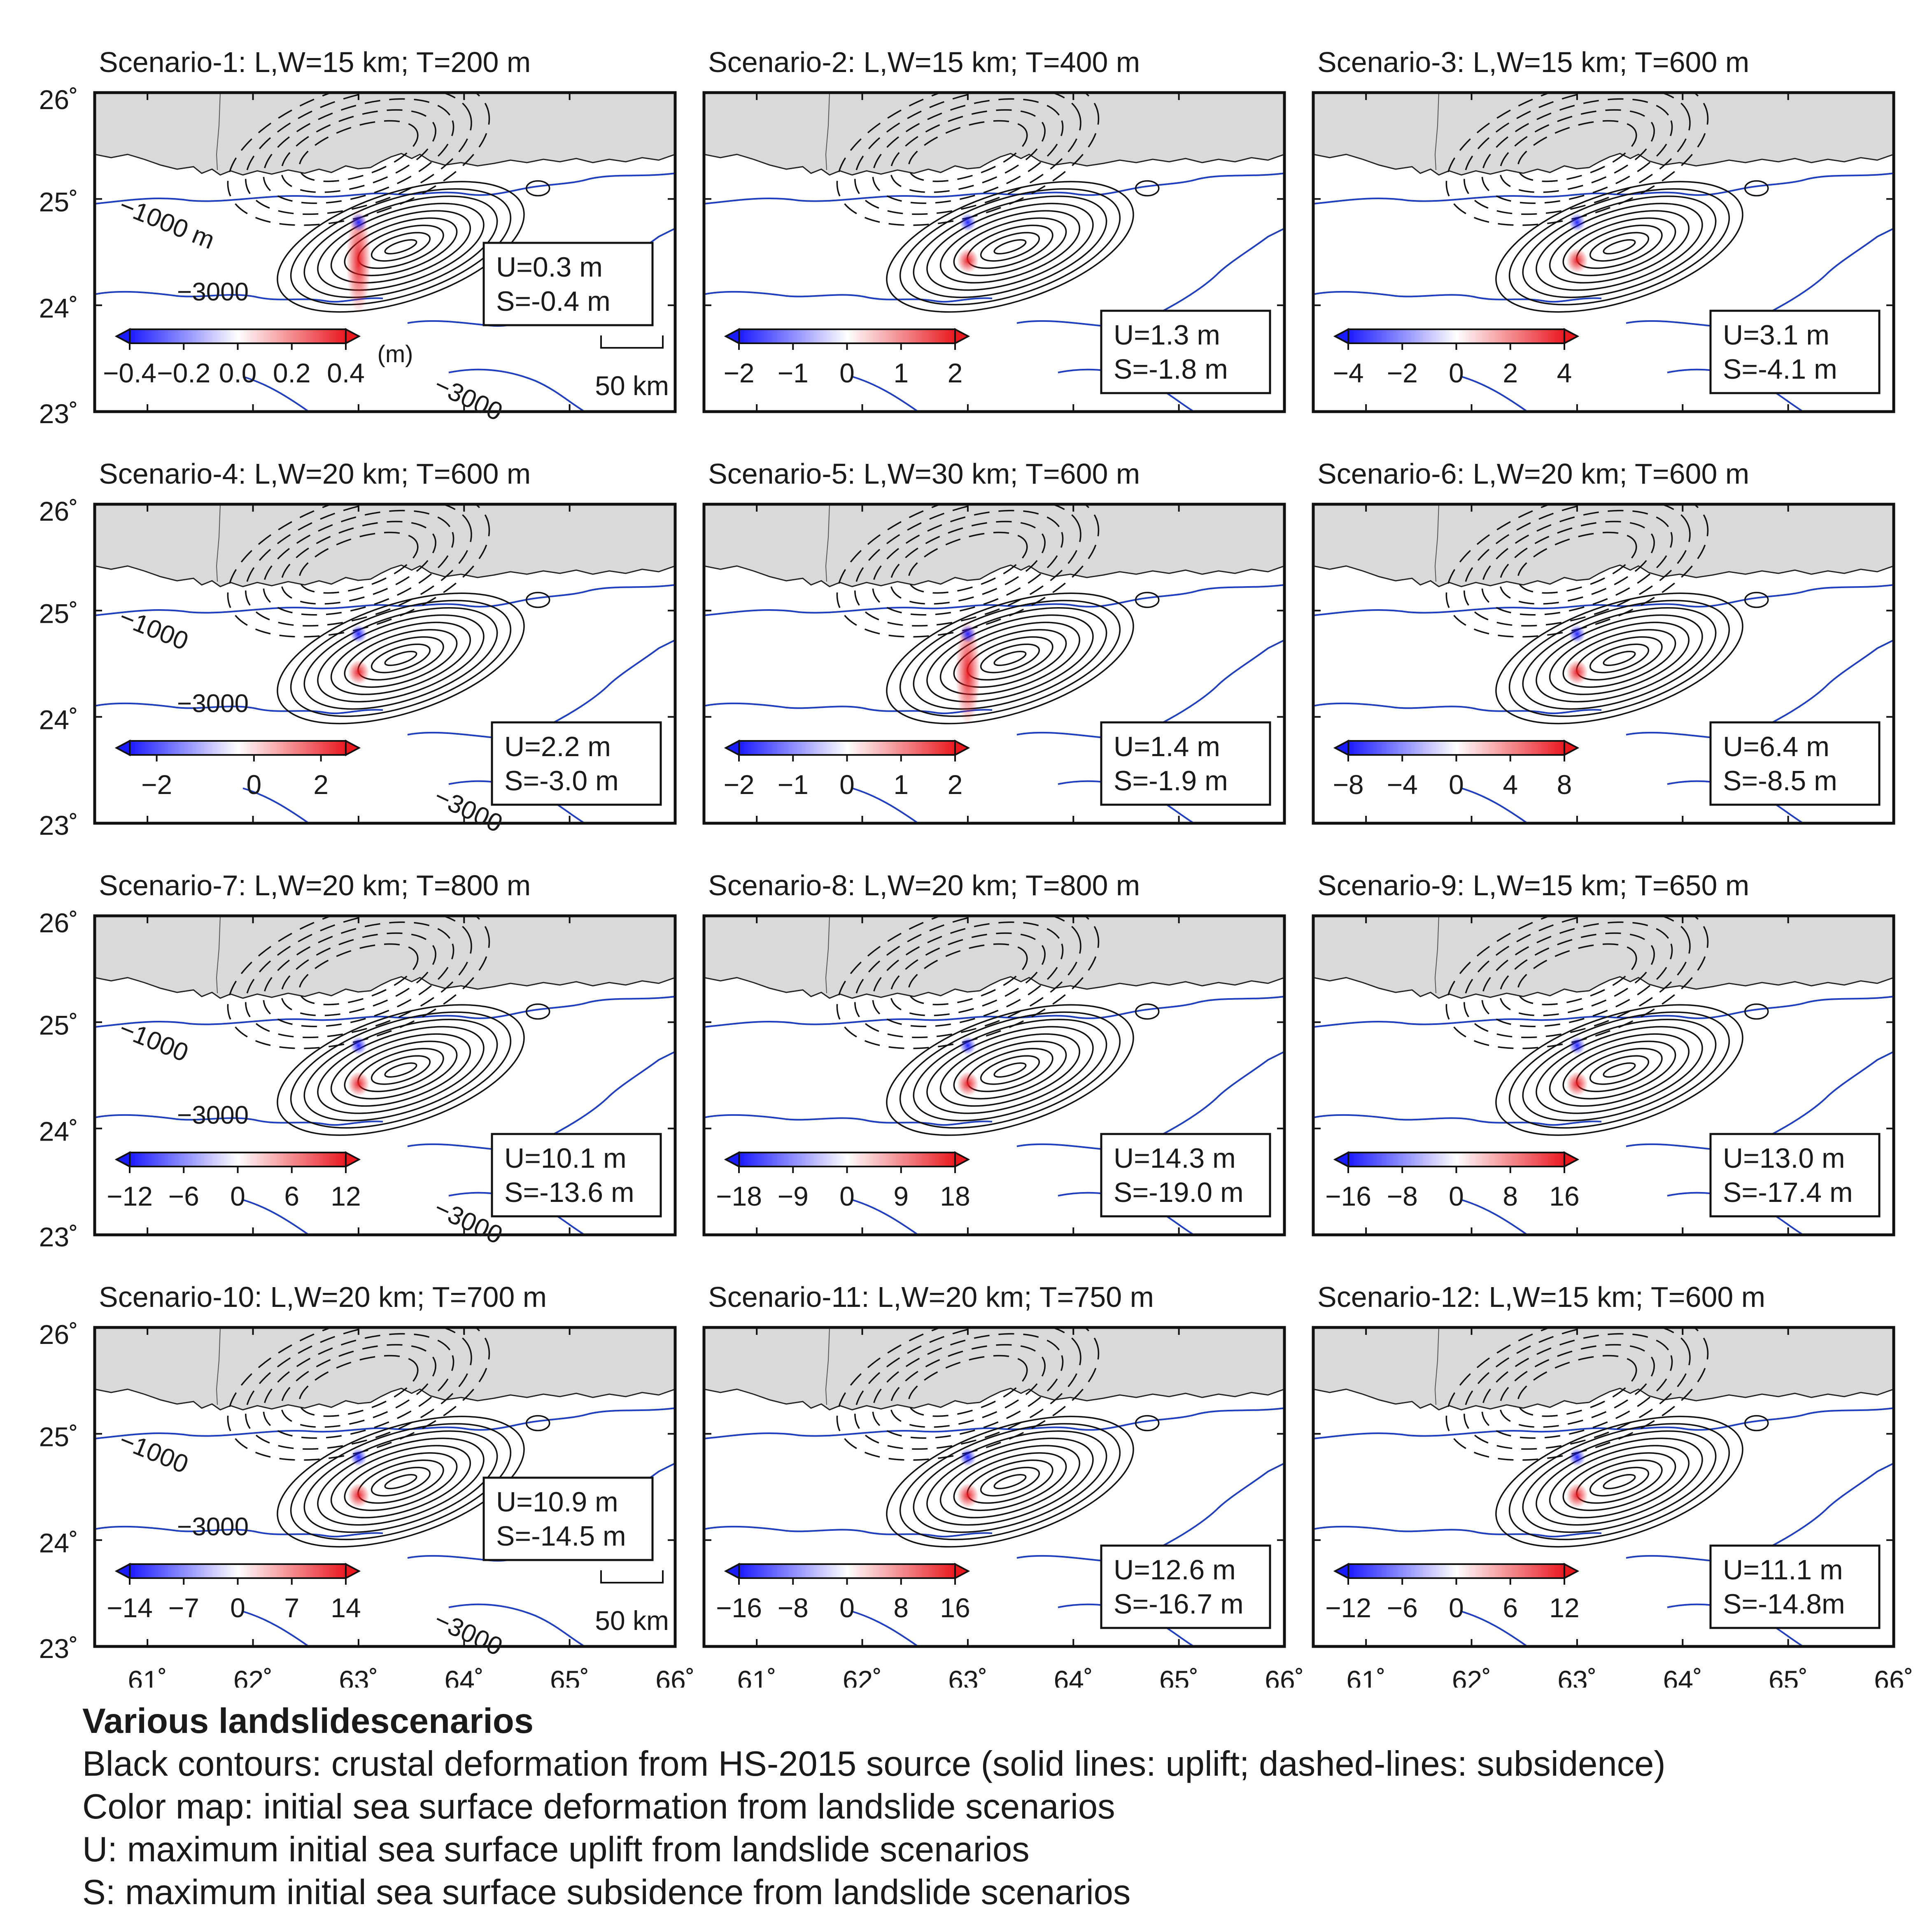 The image size is (1932, 1914). Describe the element at coordinates (1776, 746) in the screenshot. I see `max-uplift-value: U=6.4 m` at that location.